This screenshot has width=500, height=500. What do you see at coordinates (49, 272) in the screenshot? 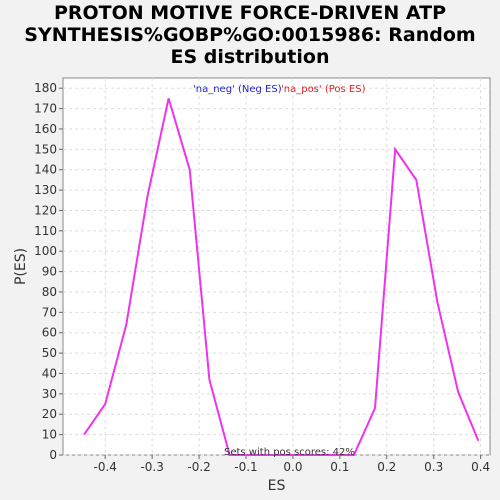
I see `y-tick-label: 90` at bounding box center [49, 272].